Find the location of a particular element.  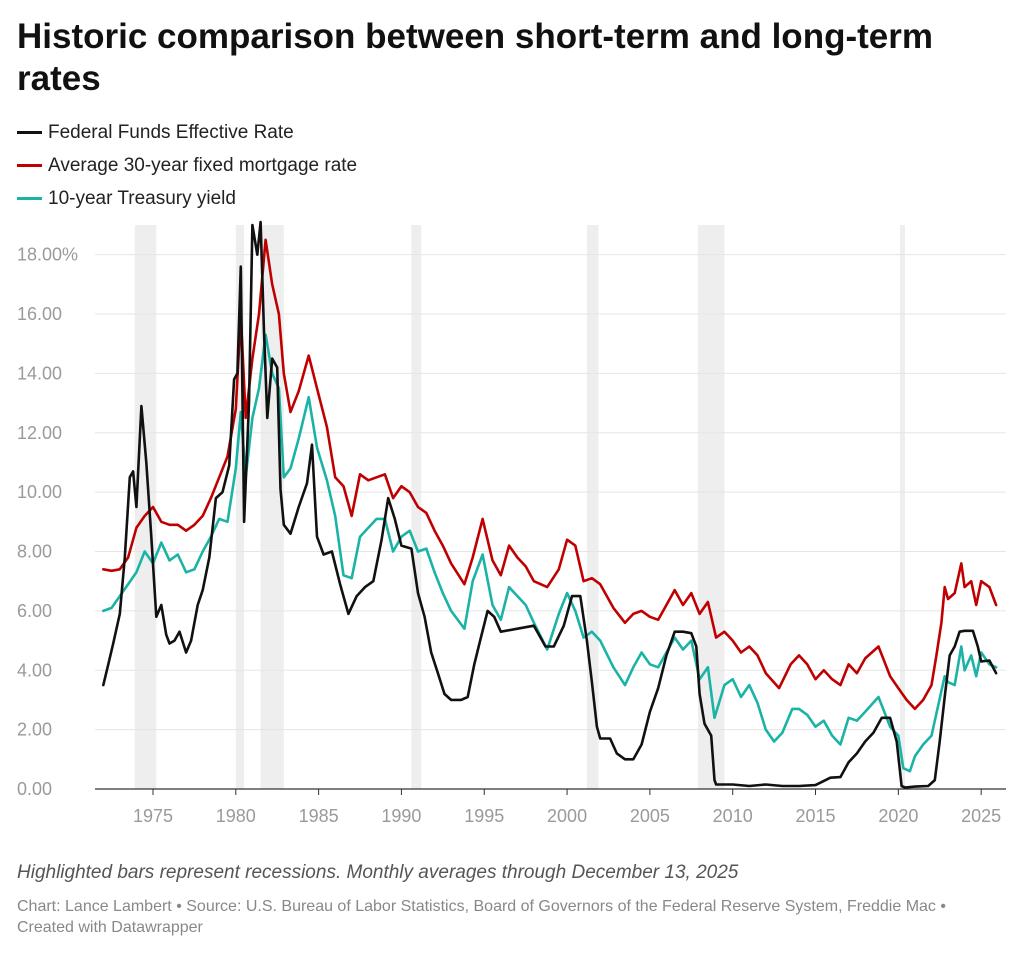

y-tick-label-10: 10.00 is located at coordinates (39, 492).